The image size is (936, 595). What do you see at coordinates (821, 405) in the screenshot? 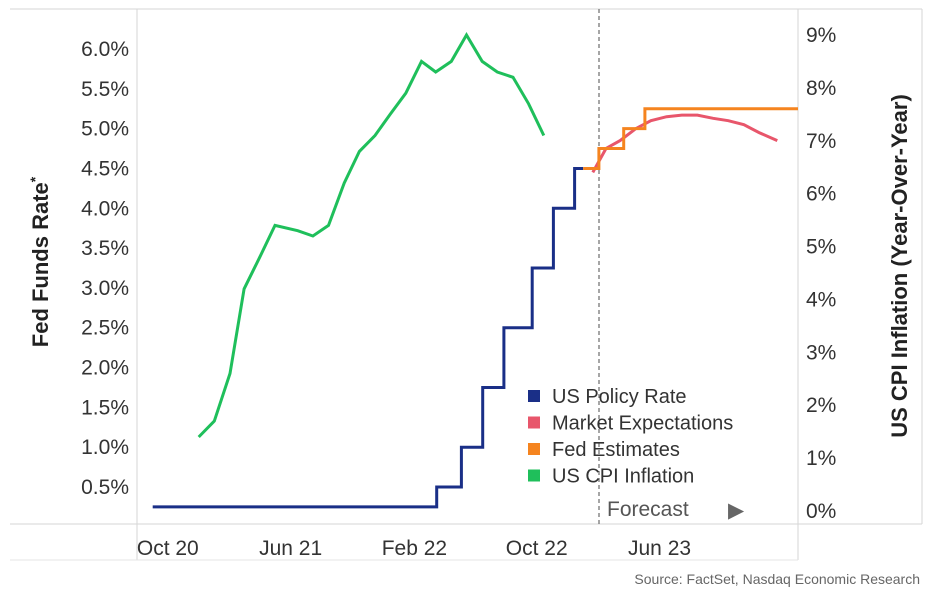
I see `right-tick-label: 2%` at bounding box center [821, 405].